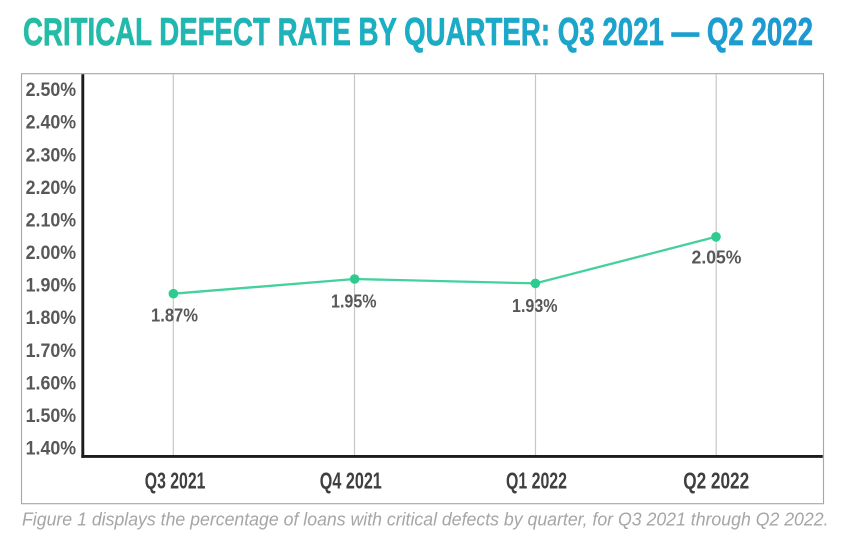 This screenshot has width=854, height=546. I want to click on svg-text: 2.30%, so click(51, 155).